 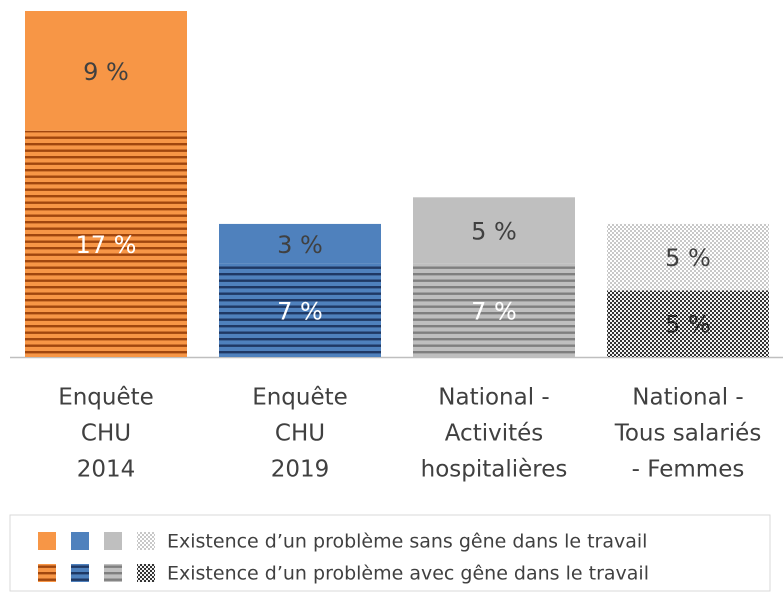 What do you see at coordinates (494, 470) in the screenshot?
I see `x-tick-label: hospitalières` at bounding box center [494, 470].